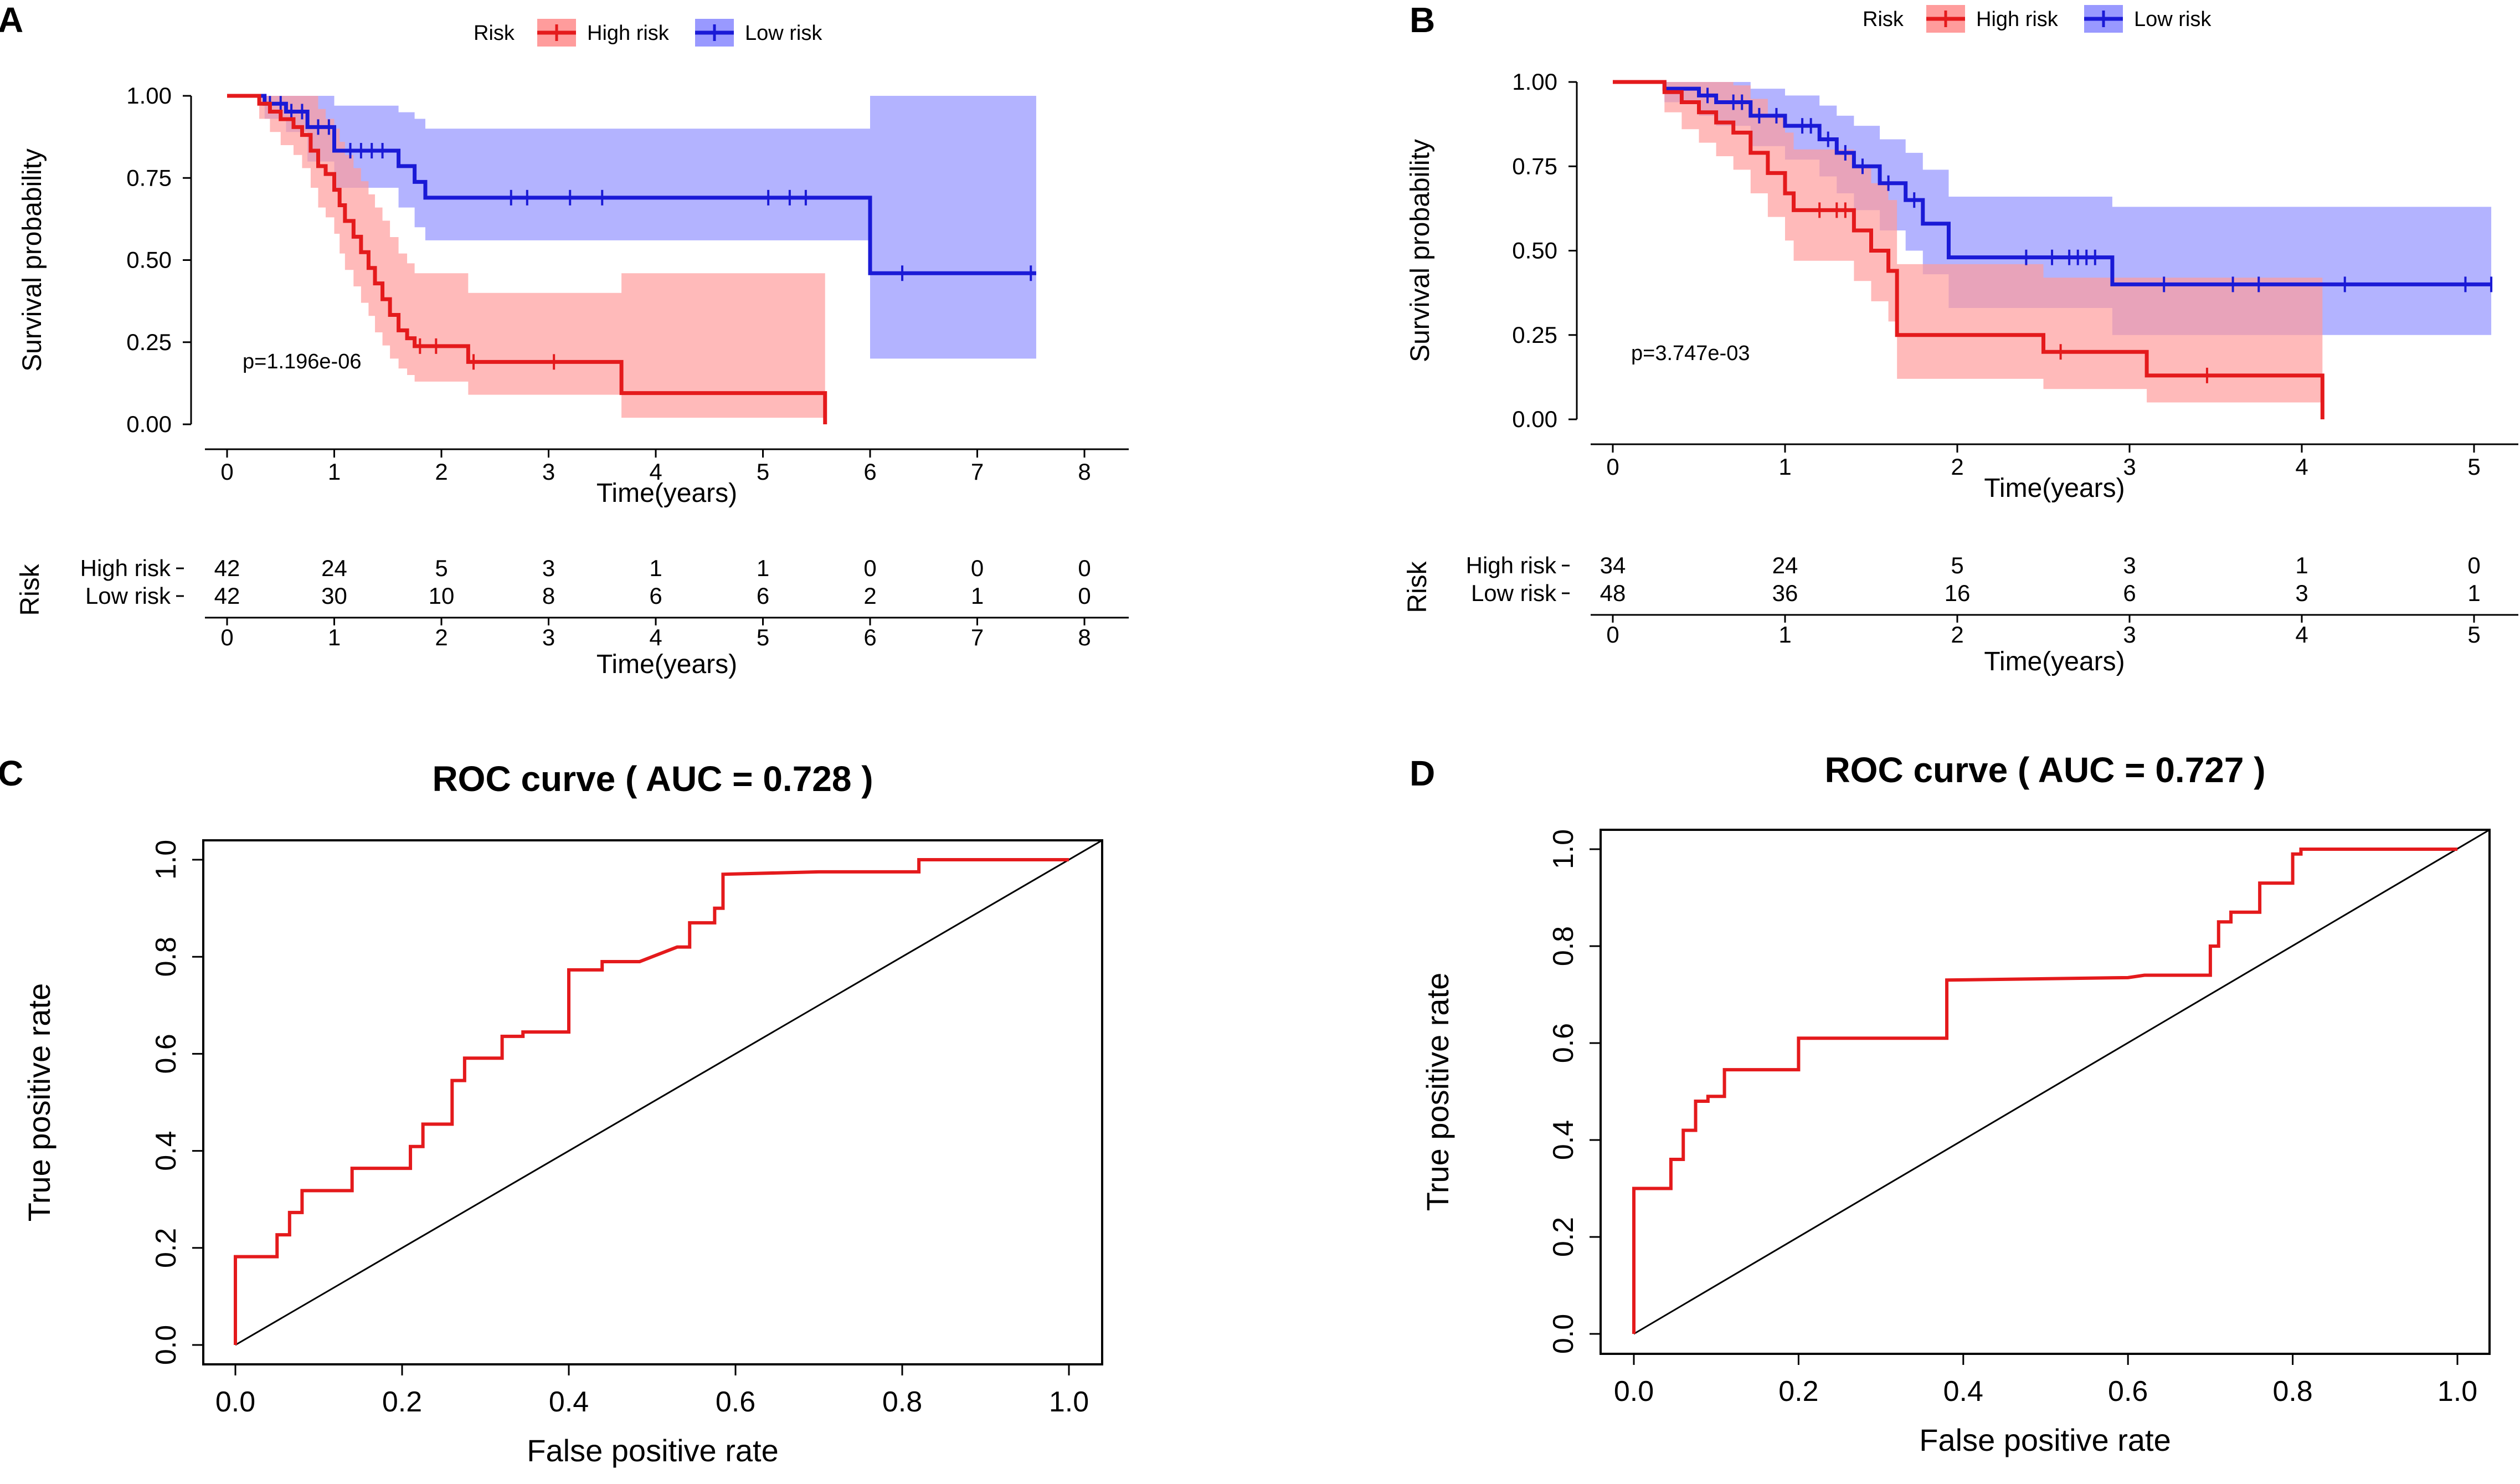 This screenshot has height=1484, width=2520. Describe the element at coordinates (149, 178) in the screenshot. I see `y-tick-label: 0.75` at that location.